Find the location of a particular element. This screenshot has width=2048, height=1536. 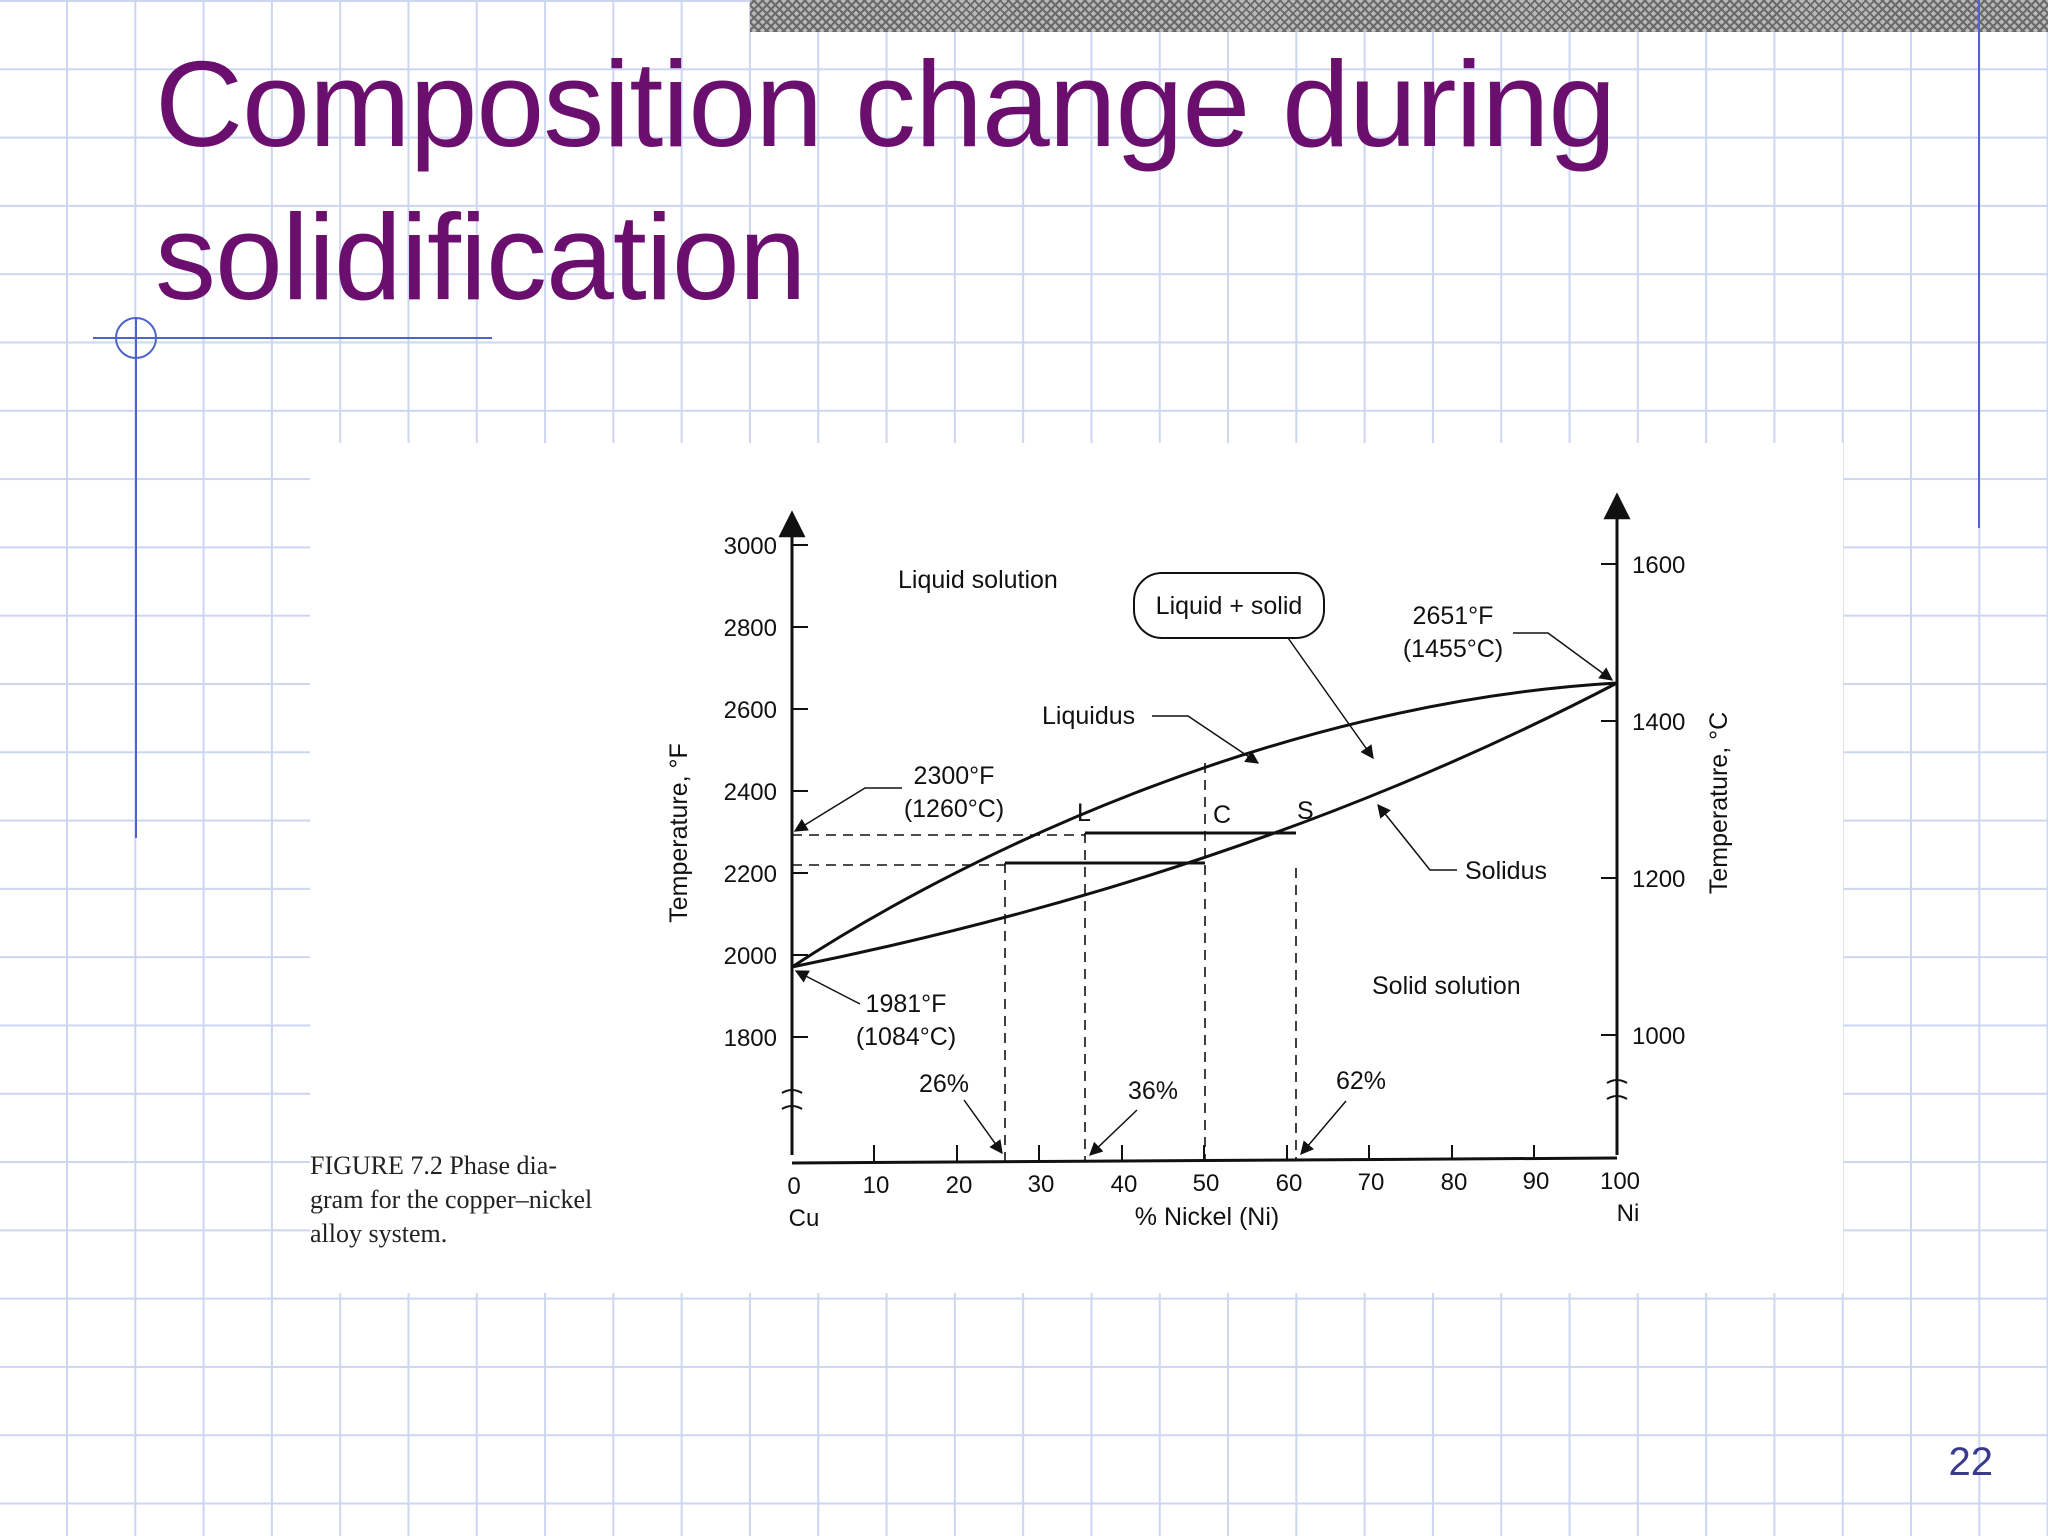

caption-line-1: FIGURE 7.2 Phase dia- is located at coordinates (433, 1165).